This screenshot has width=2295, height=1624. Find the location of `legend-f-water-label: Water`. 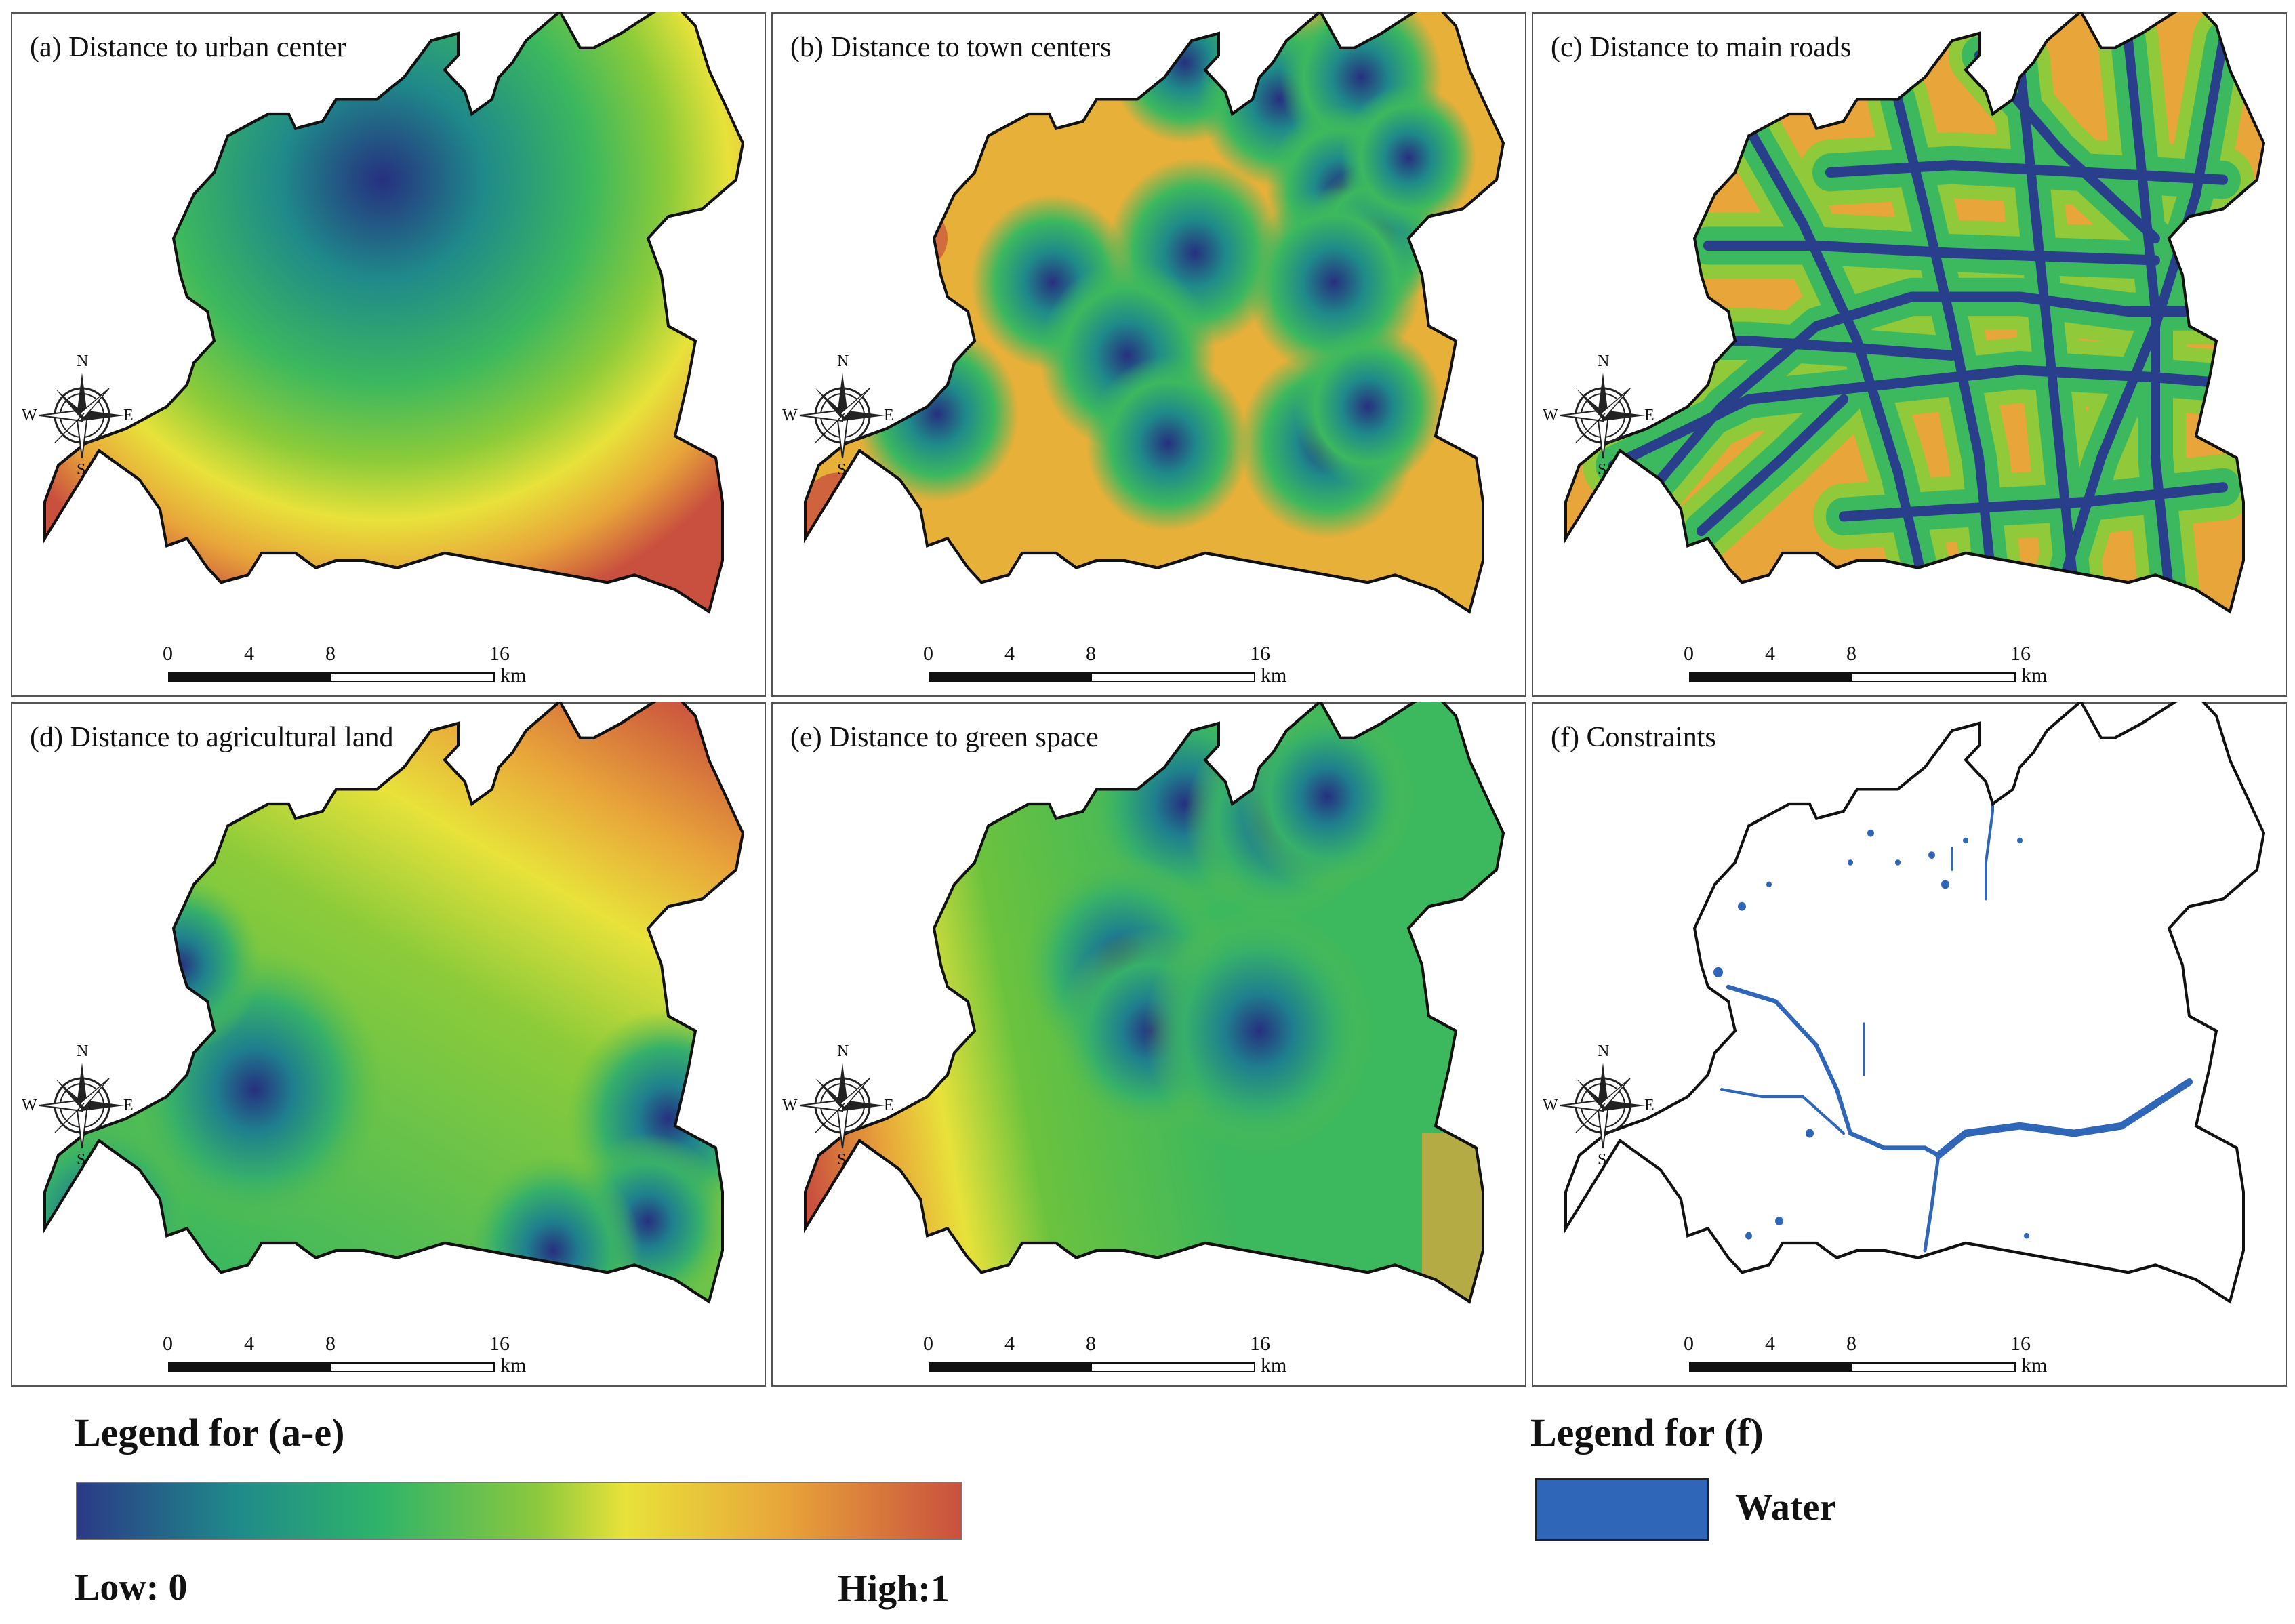

legend-f-water-label: Water is located at coordinates (1786, 1507).